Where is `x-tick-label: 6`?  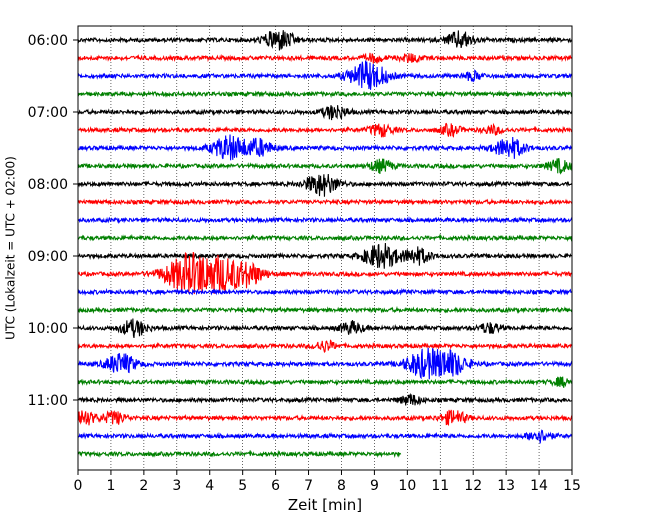 x-tick-label: 6 is located at coordinates (275, 486).